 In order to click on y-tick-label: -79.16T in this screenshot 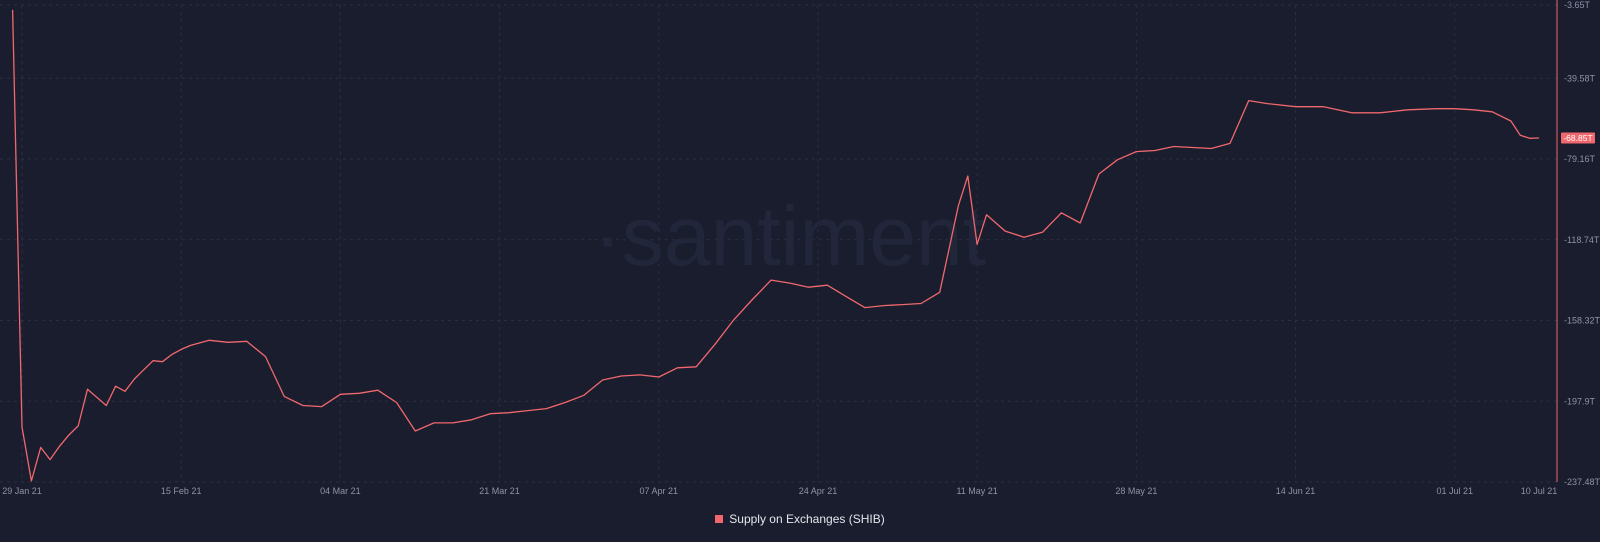, I will do `click(1580, 159)`.